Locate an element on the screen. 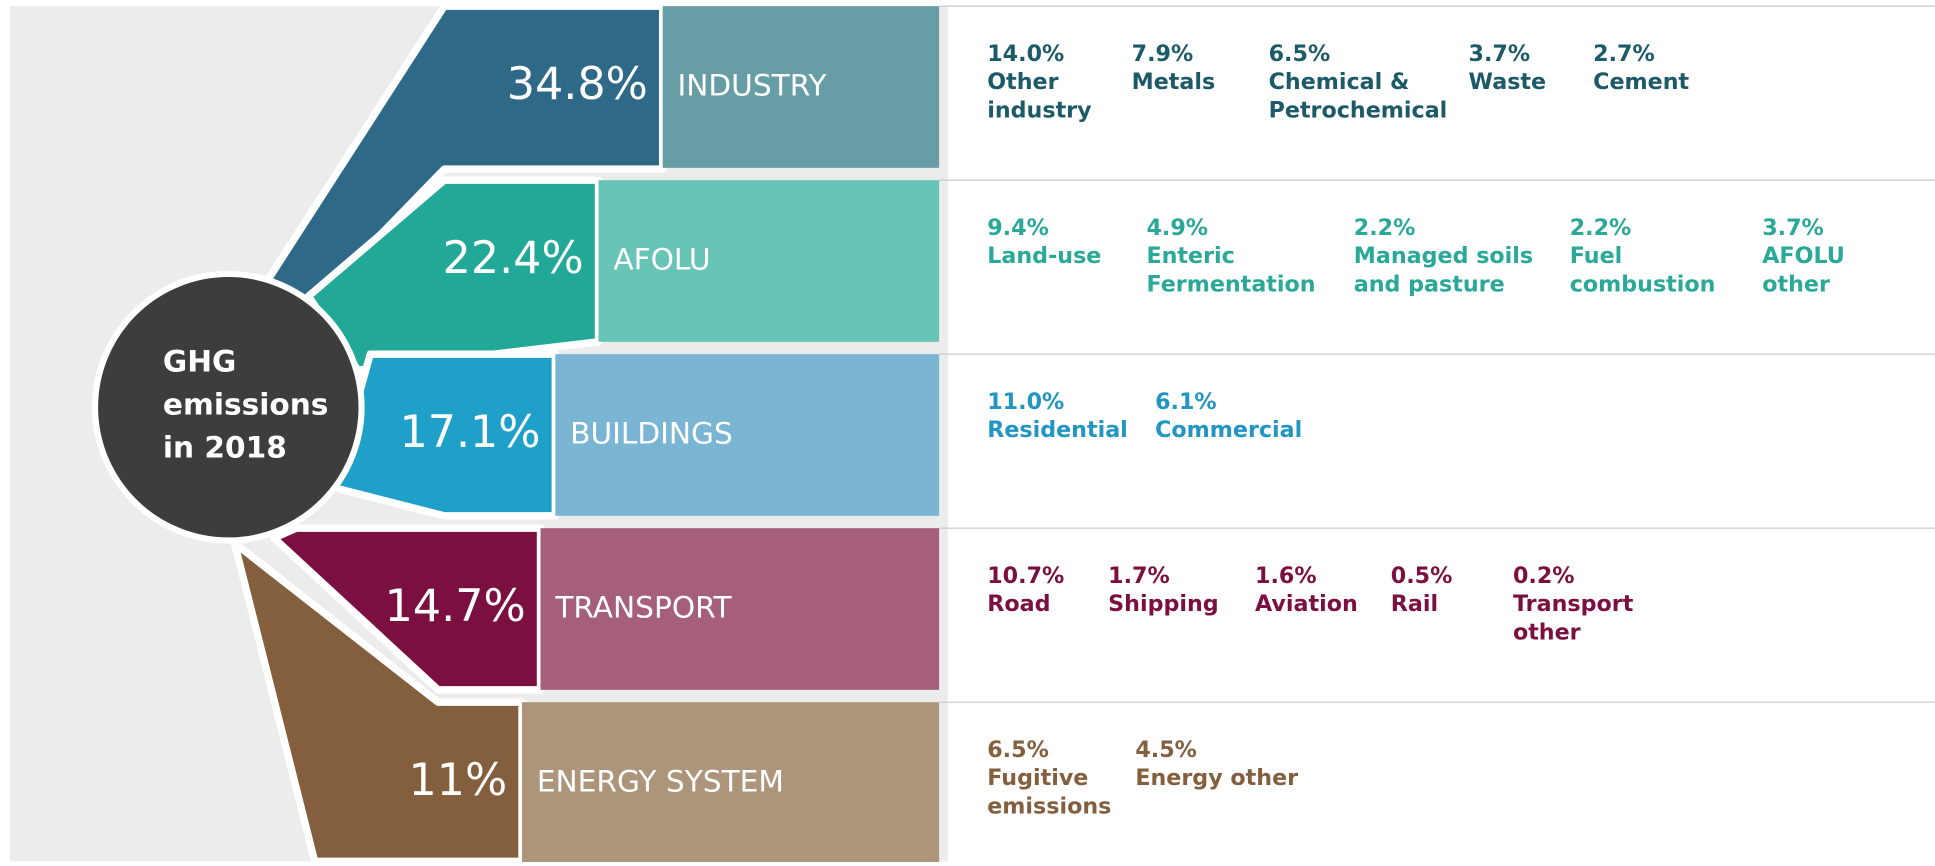 This screenshot has height=866, width=1935. sector-share: 11% is located at coordinates (457, 780).